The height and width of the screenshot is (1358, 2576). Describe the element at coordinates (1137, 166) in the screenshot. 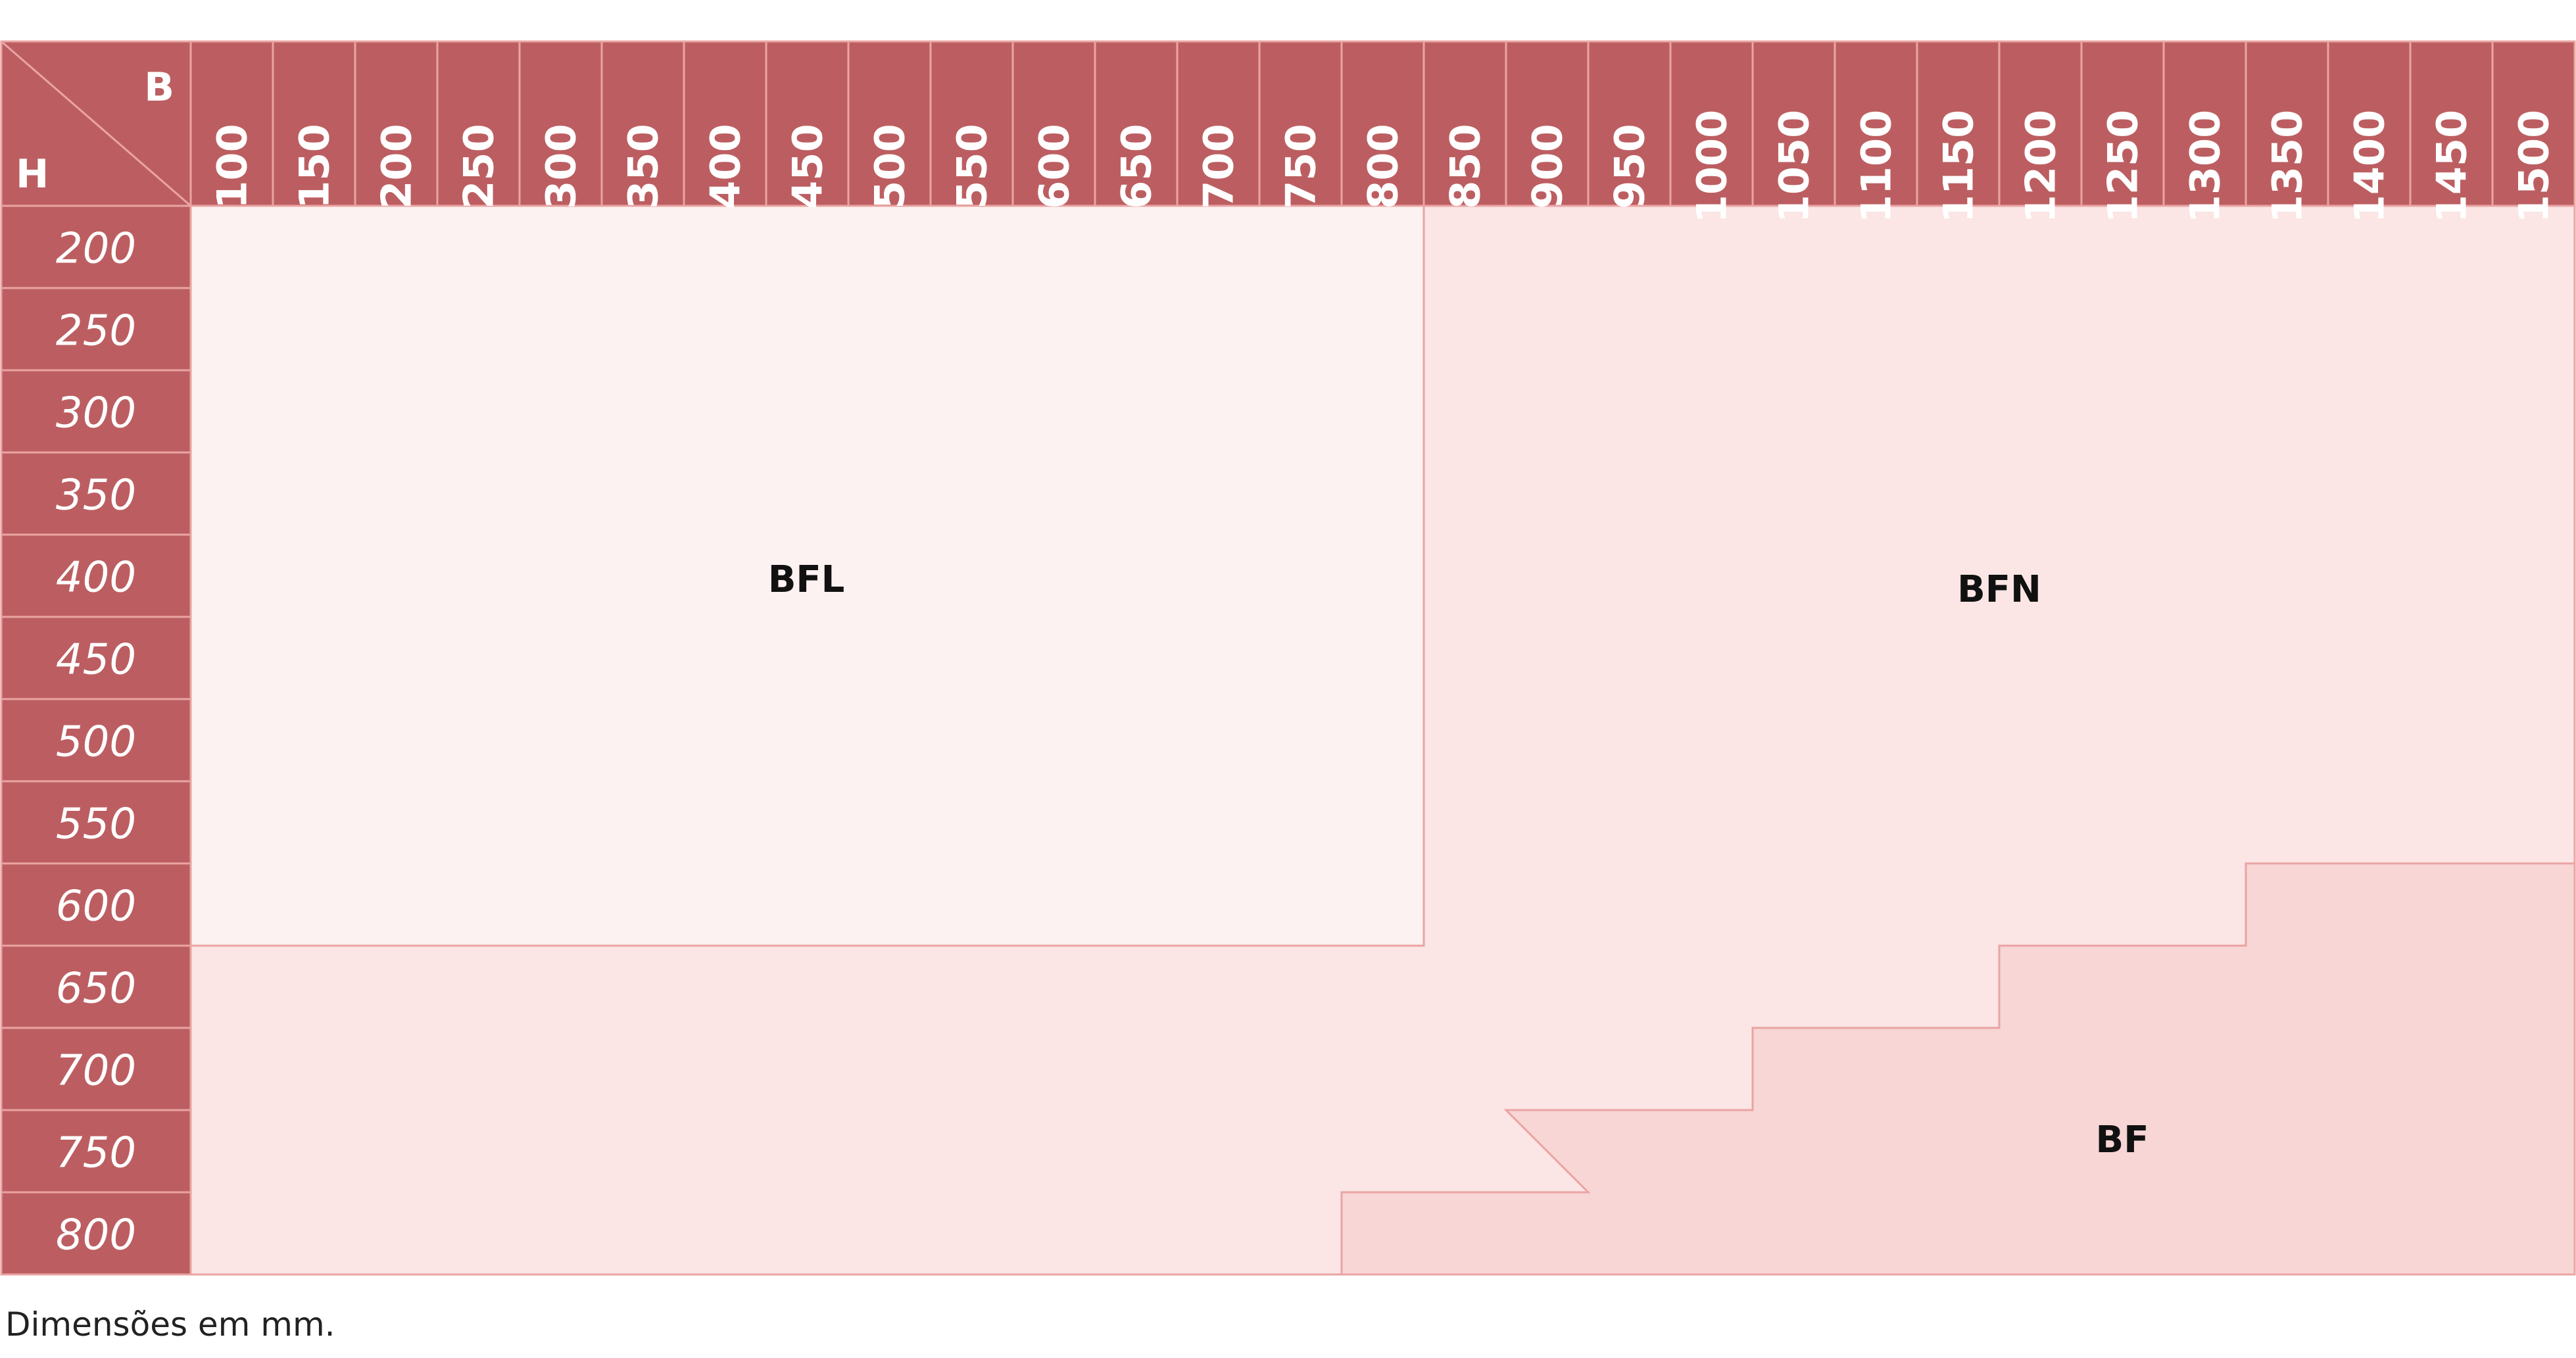

I see `column-header-label: 650` at that location.